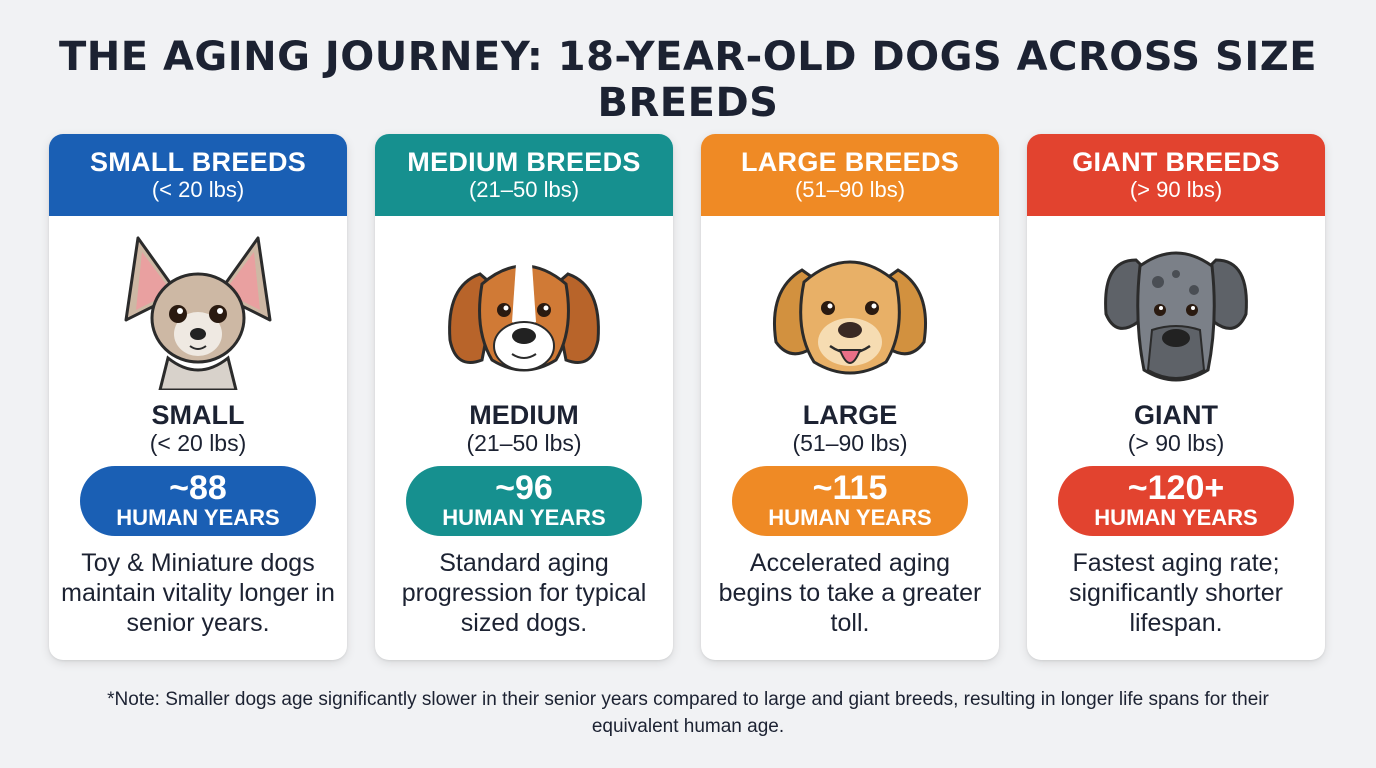  I want to click on card-giant-breeds: GIANT BREEDS (> 90 lbs), so click(1176, 397).